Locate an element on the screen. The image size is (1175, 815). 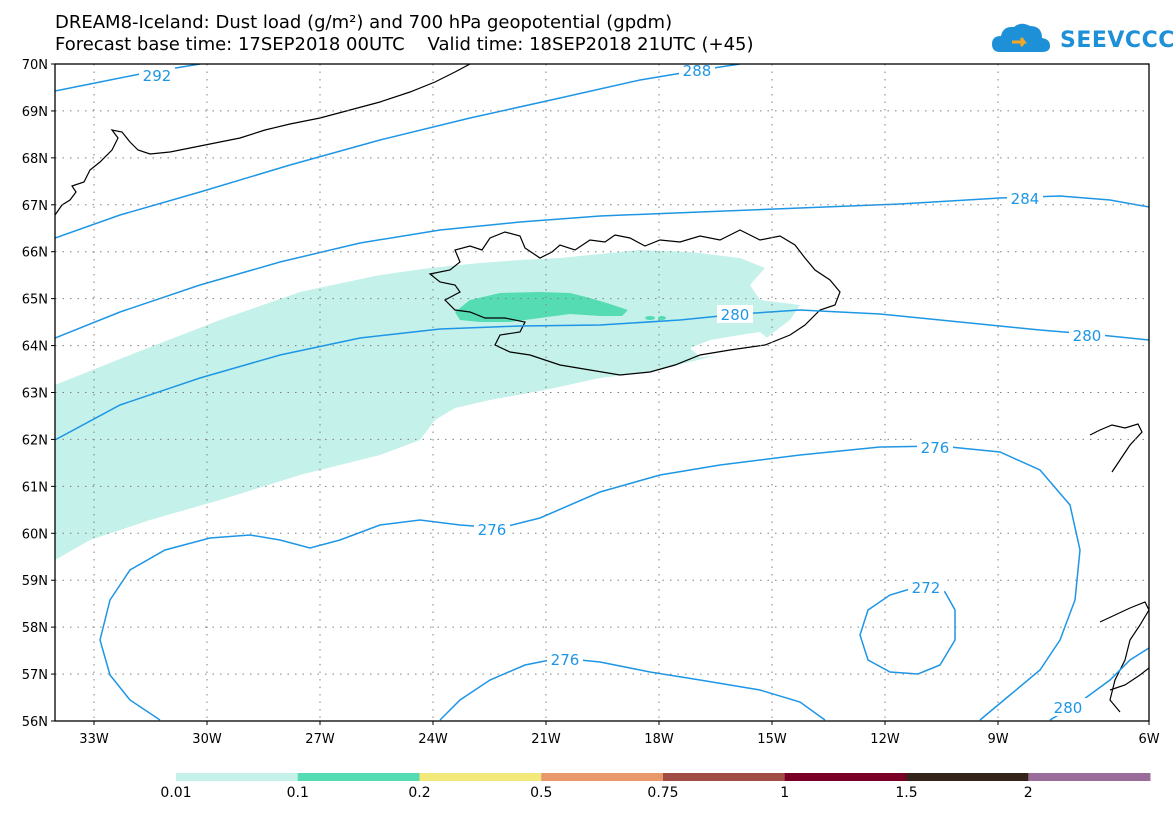
contour-label: 284 is located at coordinates (1025, 199).